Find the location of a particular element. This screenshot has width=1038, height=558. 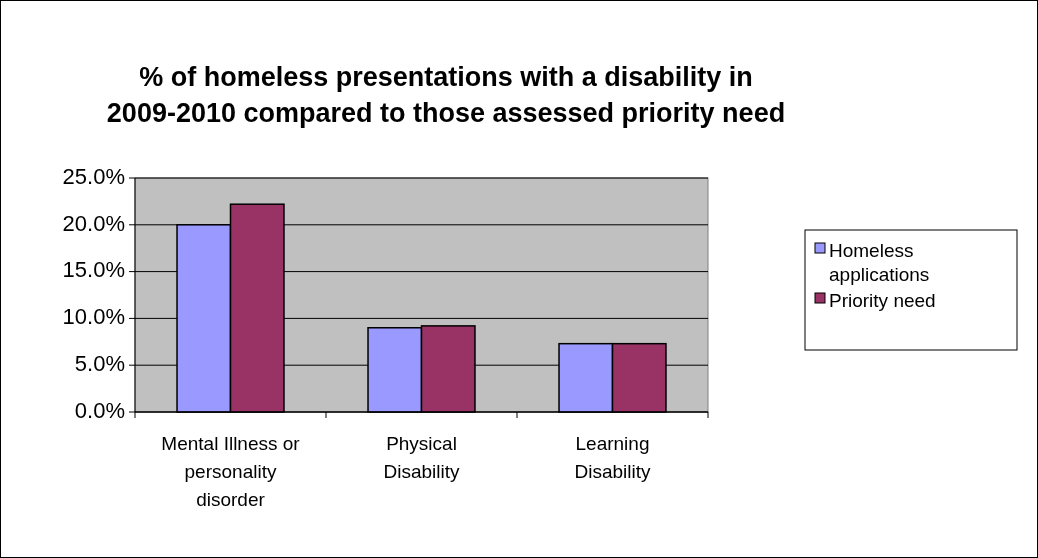

y-tick-label: 15.0% is located at coordinates (93, 270).